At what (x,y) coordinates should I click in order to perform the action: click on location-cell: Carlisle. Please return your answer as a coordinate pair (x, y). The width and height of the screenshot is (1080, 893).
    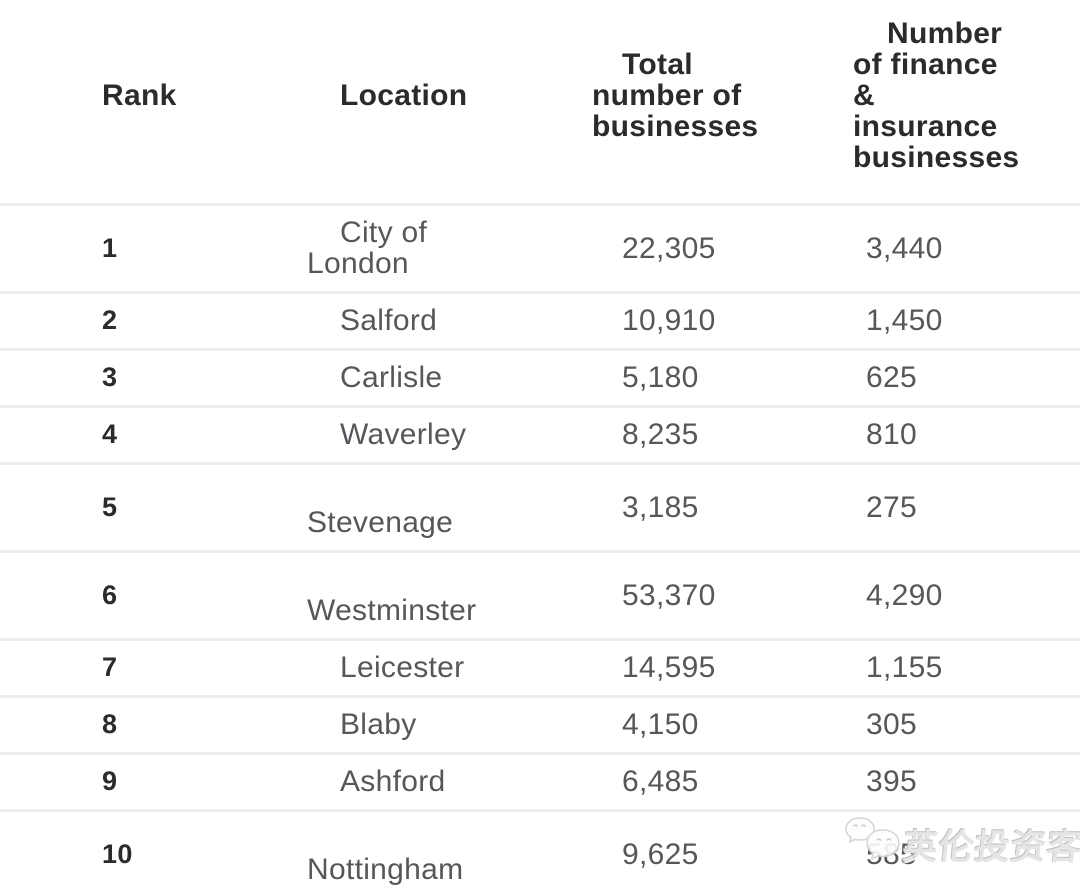
    Looking at the image, I should click on (449, 377).